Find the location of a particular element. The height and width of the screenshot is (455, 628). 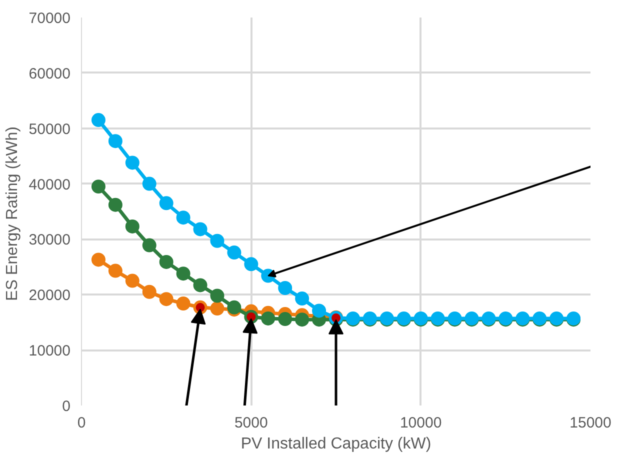

x-tick-label: 15000 is located at coordinates (591, 423).